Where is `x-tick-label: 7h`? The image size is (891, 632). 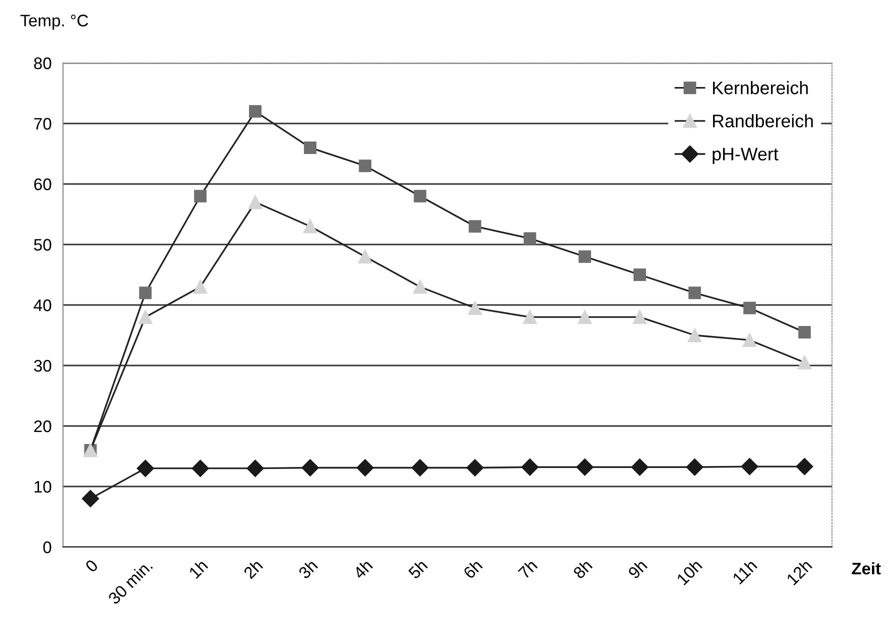
x-tick-label: 7h is located at coordinates (527, 569).